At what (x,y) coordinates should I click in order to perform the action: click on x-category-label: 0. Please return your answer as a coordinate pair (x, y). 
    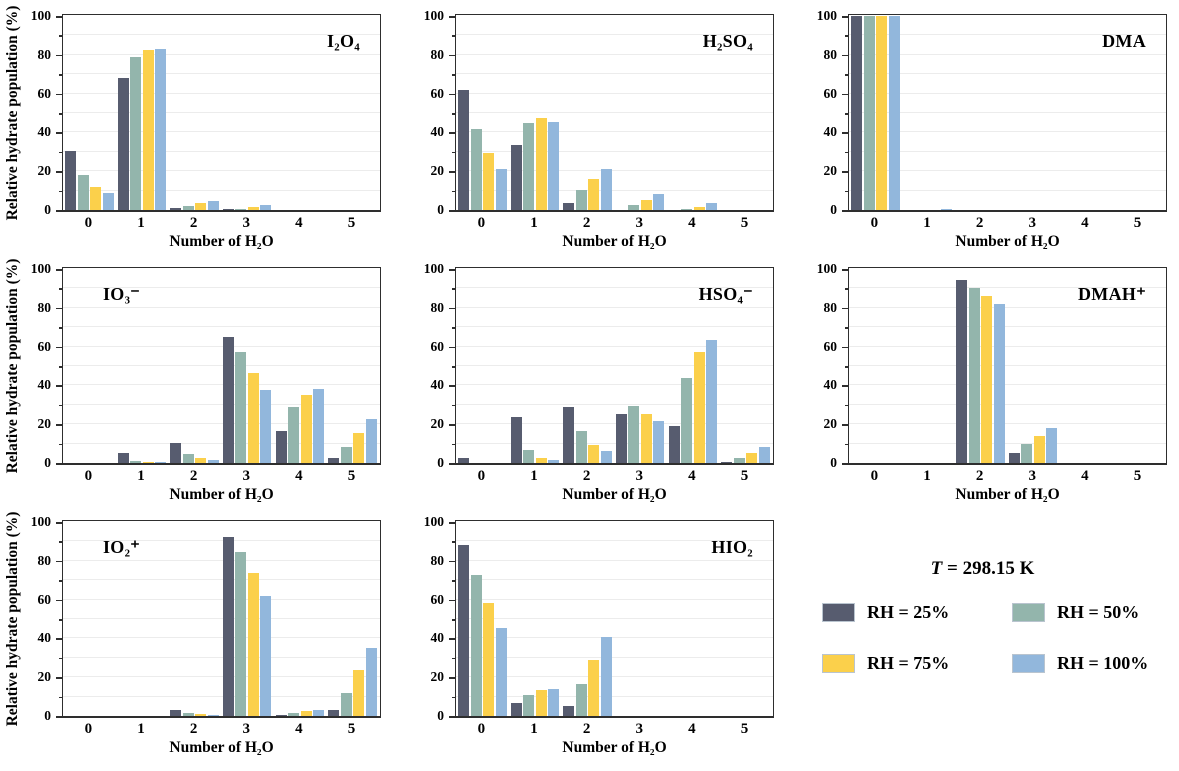
    Looking at the image, I should click on (88, 729).